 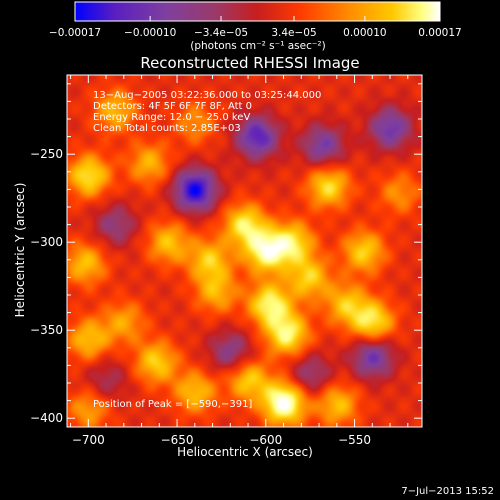 I want to click on x-tick-label: −650, so click(x=177, y=440).